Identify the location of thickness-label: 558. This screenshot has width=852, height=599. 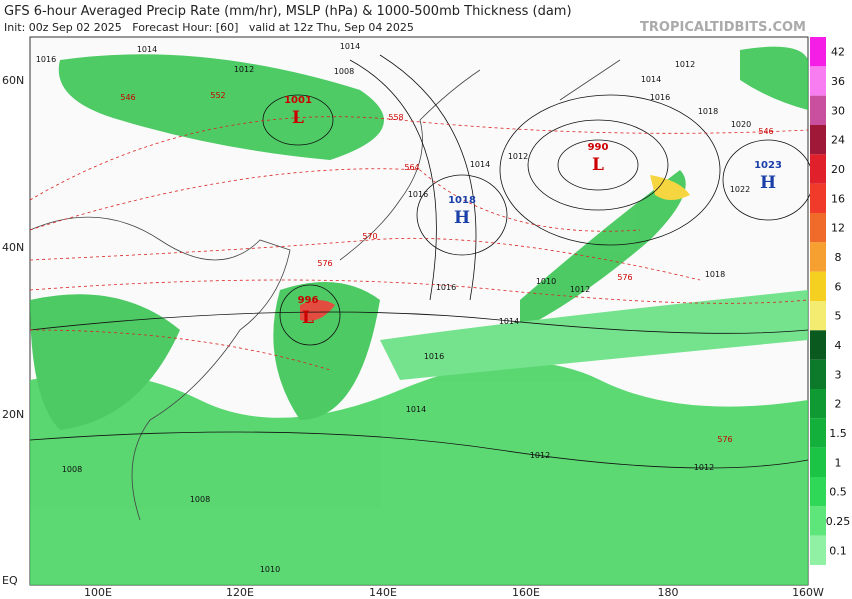
(395, 117).